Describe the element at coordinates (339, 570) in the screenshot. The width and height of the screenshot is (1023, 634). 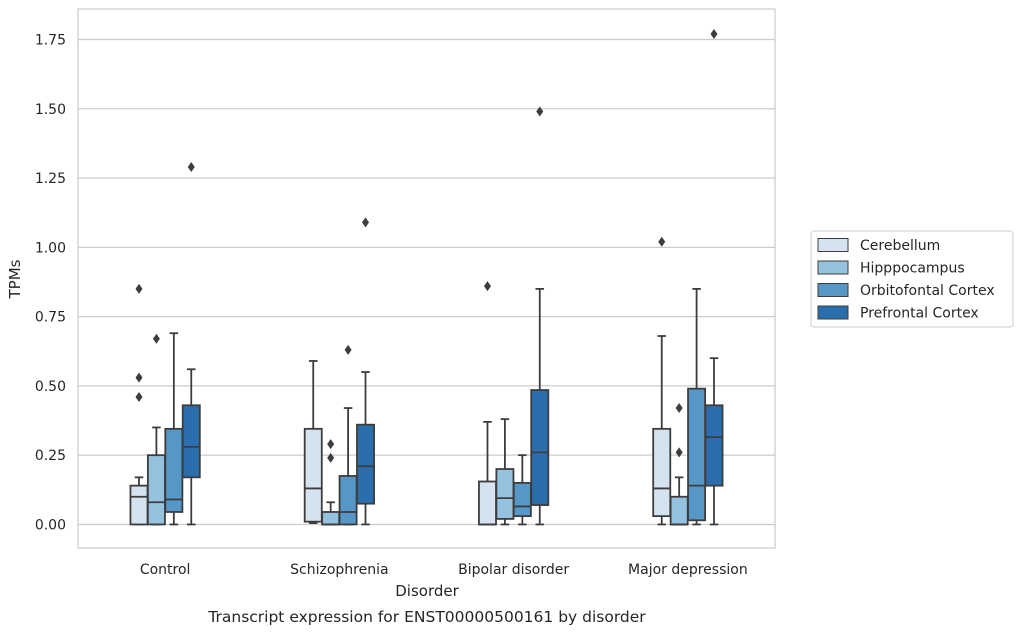
I see `x-tick-label: Schizophrenia` at that location.